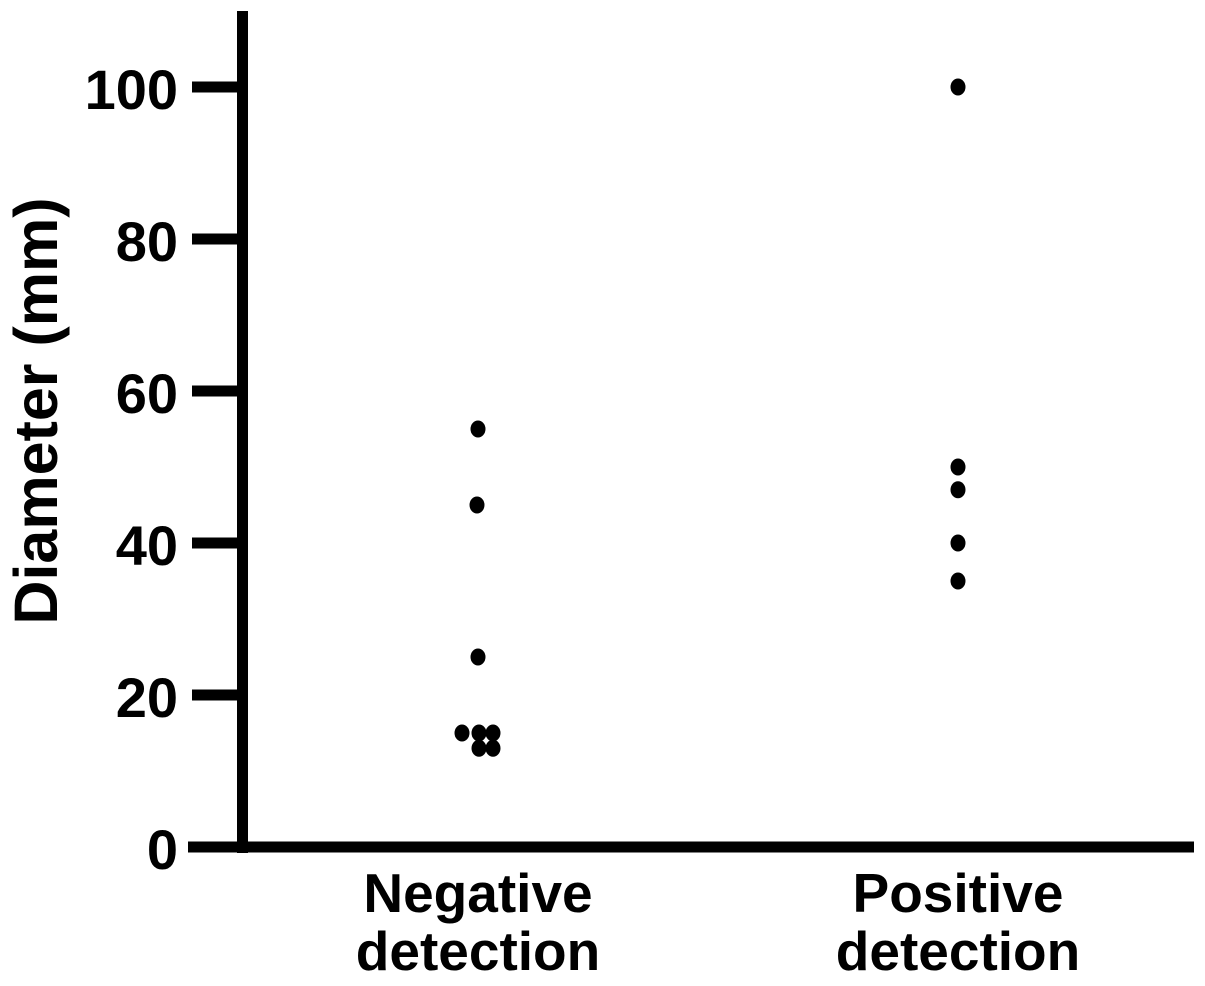  I want to click on category-label: Positive detection, so click(958, 922).